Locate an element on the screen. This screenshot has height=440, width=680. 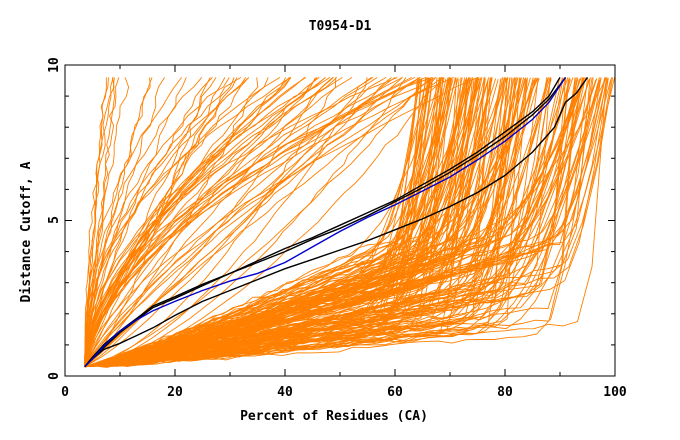
y-tick-label: 5 is located at coordinates (54, 220).